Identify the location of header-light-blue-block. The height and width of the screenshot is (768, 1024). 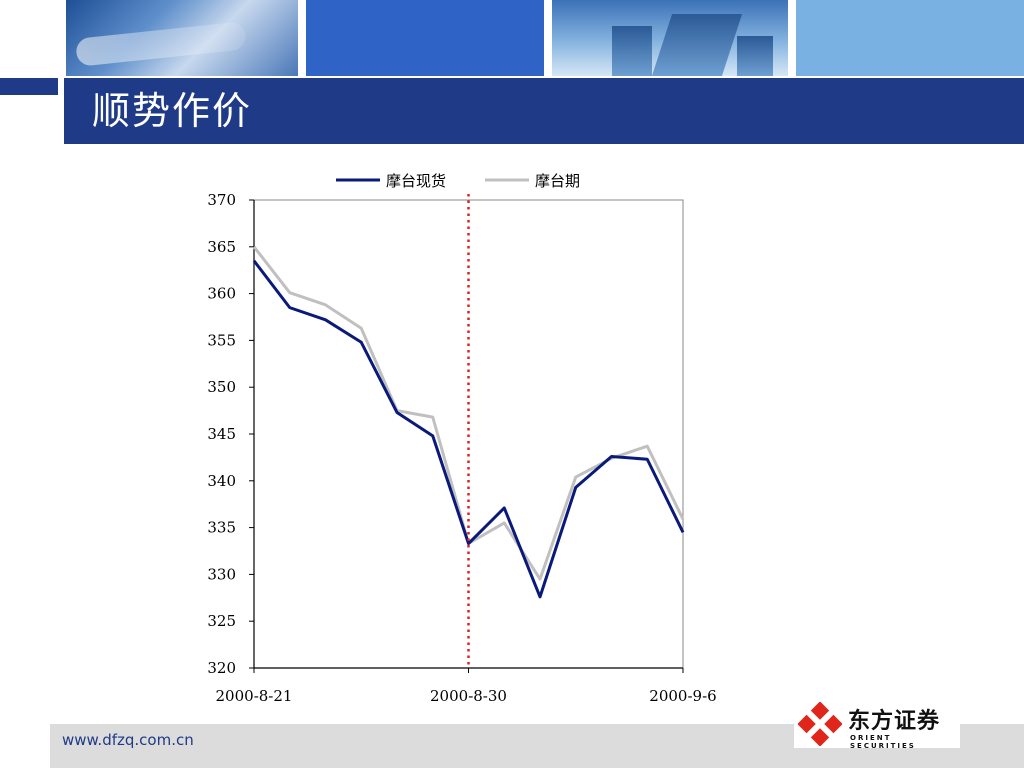
(910, 38).